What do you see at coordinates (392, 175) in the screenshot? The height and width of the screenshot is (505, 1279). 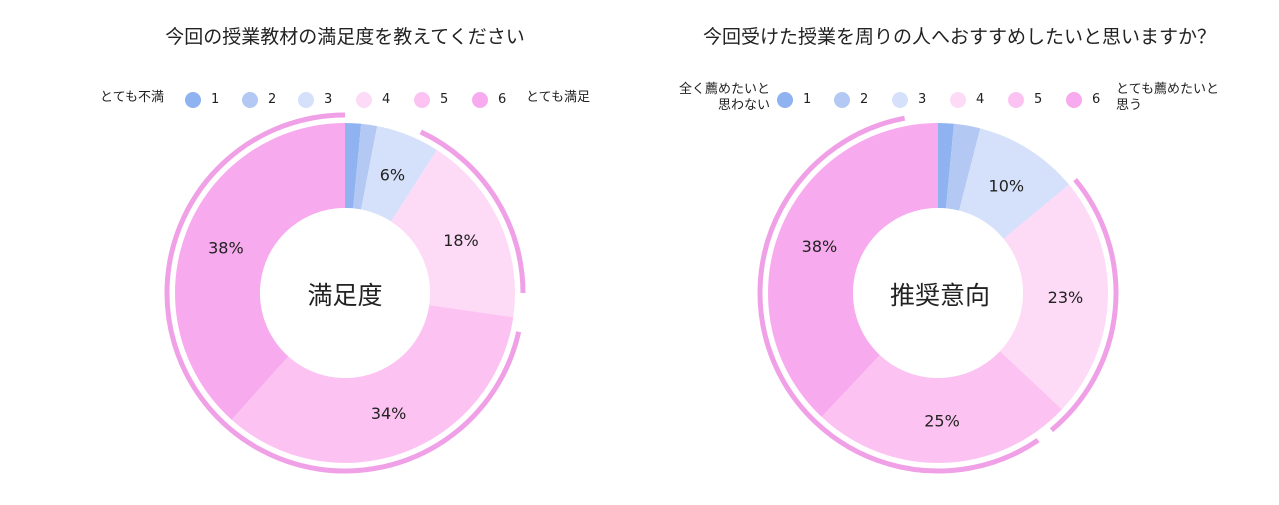 I see `data-label-3: 6%` at bounding box center [392, 175].